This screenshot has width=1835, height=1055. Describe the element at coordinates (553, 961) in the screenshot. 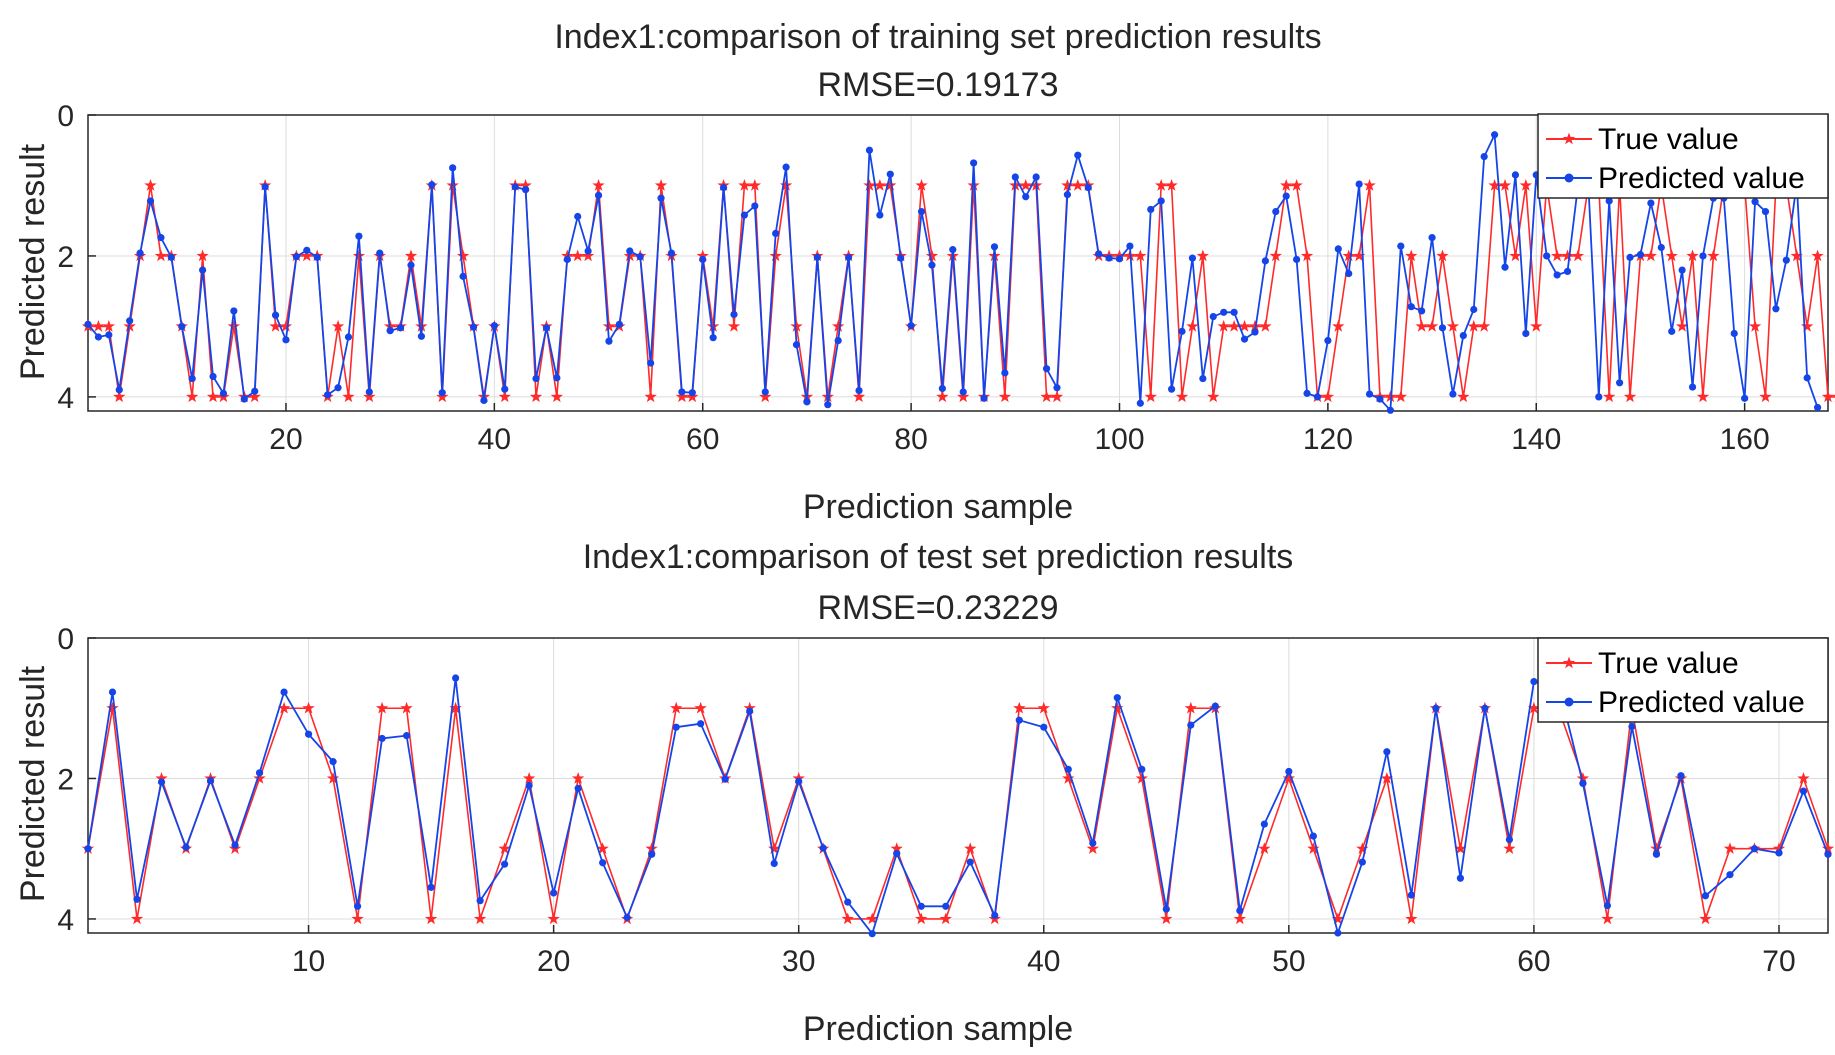

I see `test-xtick-label: 20` at that location.